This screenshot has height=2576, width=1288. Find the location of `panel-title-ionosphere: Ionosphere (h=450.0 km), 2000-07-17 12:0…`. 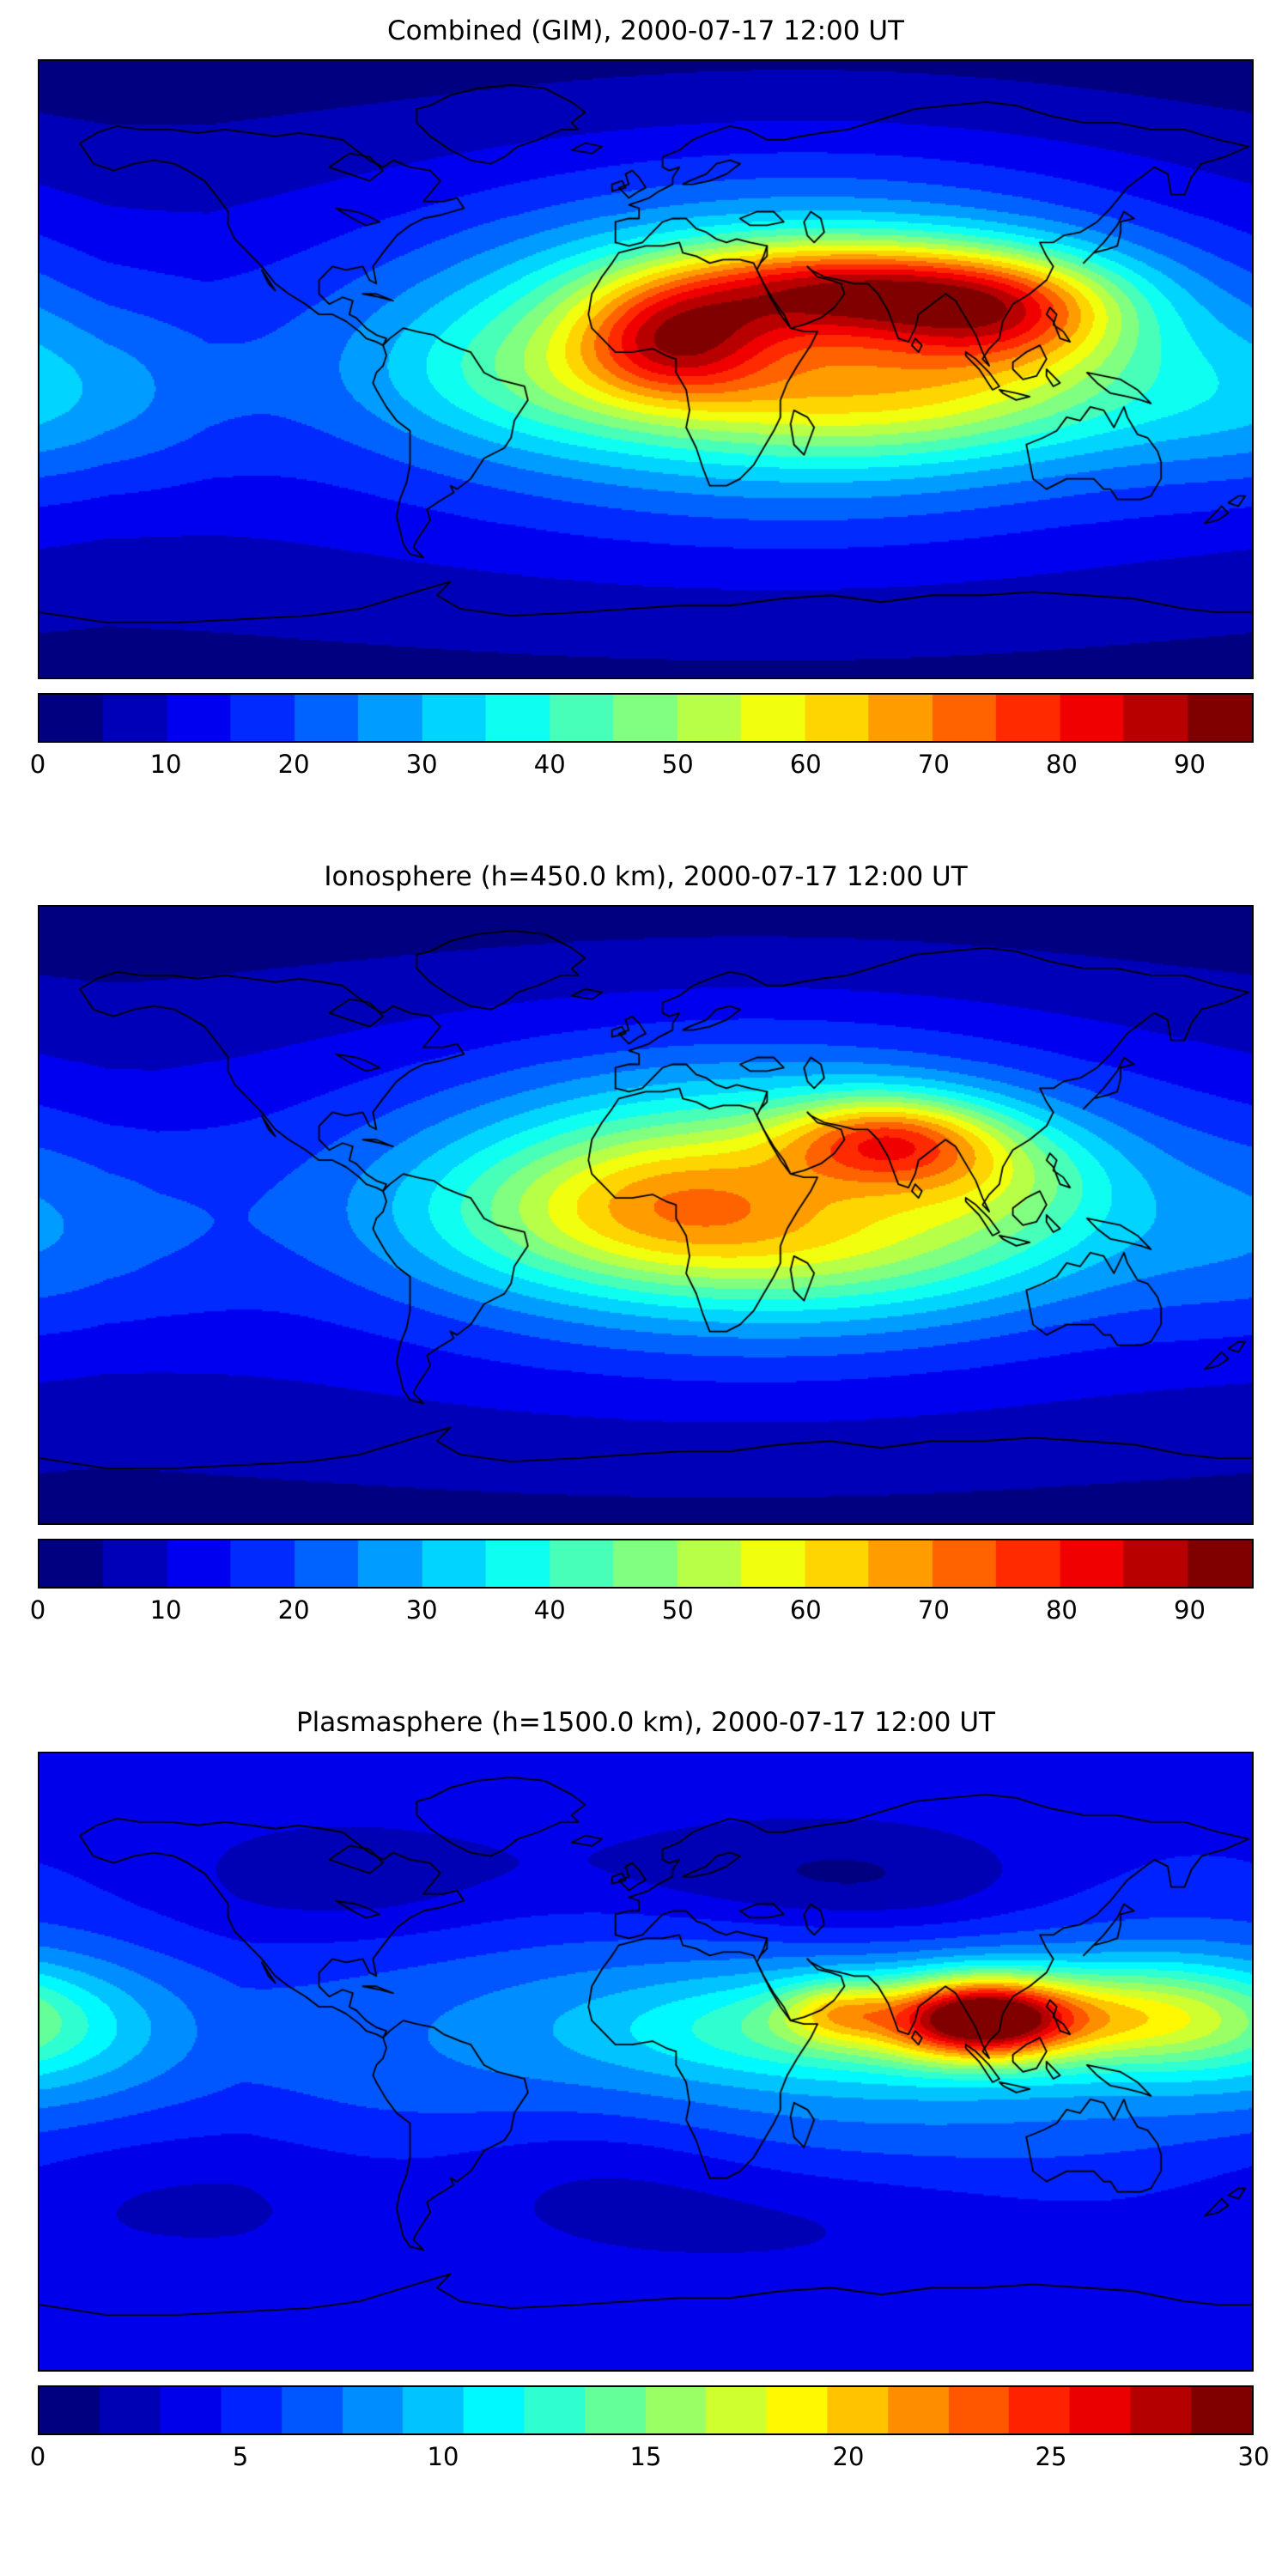

panel-title-ionosphere: Ionosphere (h=450.0 km), 2000-07-17 12:0… is located at coordinates (646, 877).